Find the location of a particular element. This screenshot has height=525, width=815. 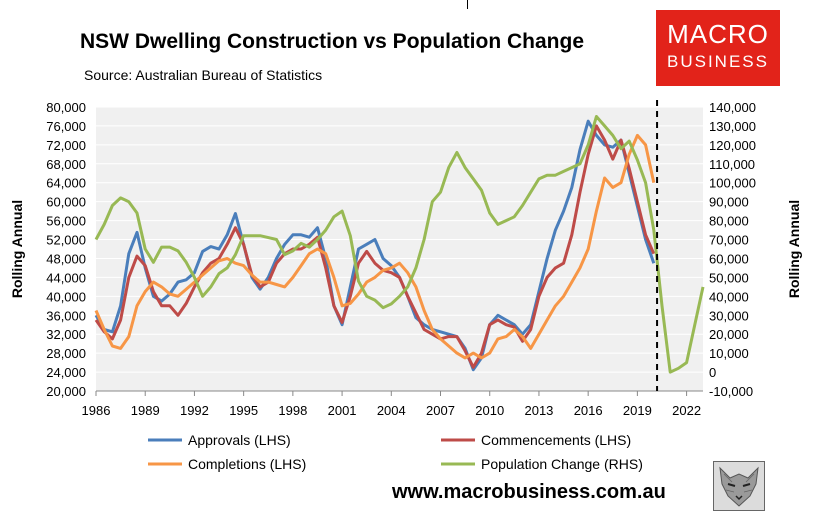

chart-source: Source: Australian Bureau of Statistics is located at coordinates (203, 75).